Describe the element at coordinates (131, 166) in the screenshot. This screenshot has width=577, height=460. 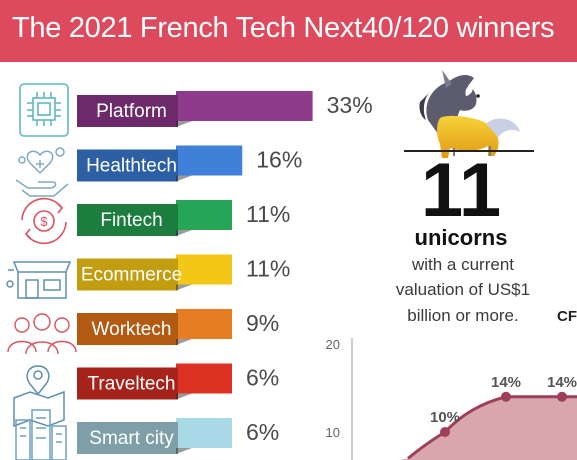
I see `category-label-1: Healthtech` at that location.